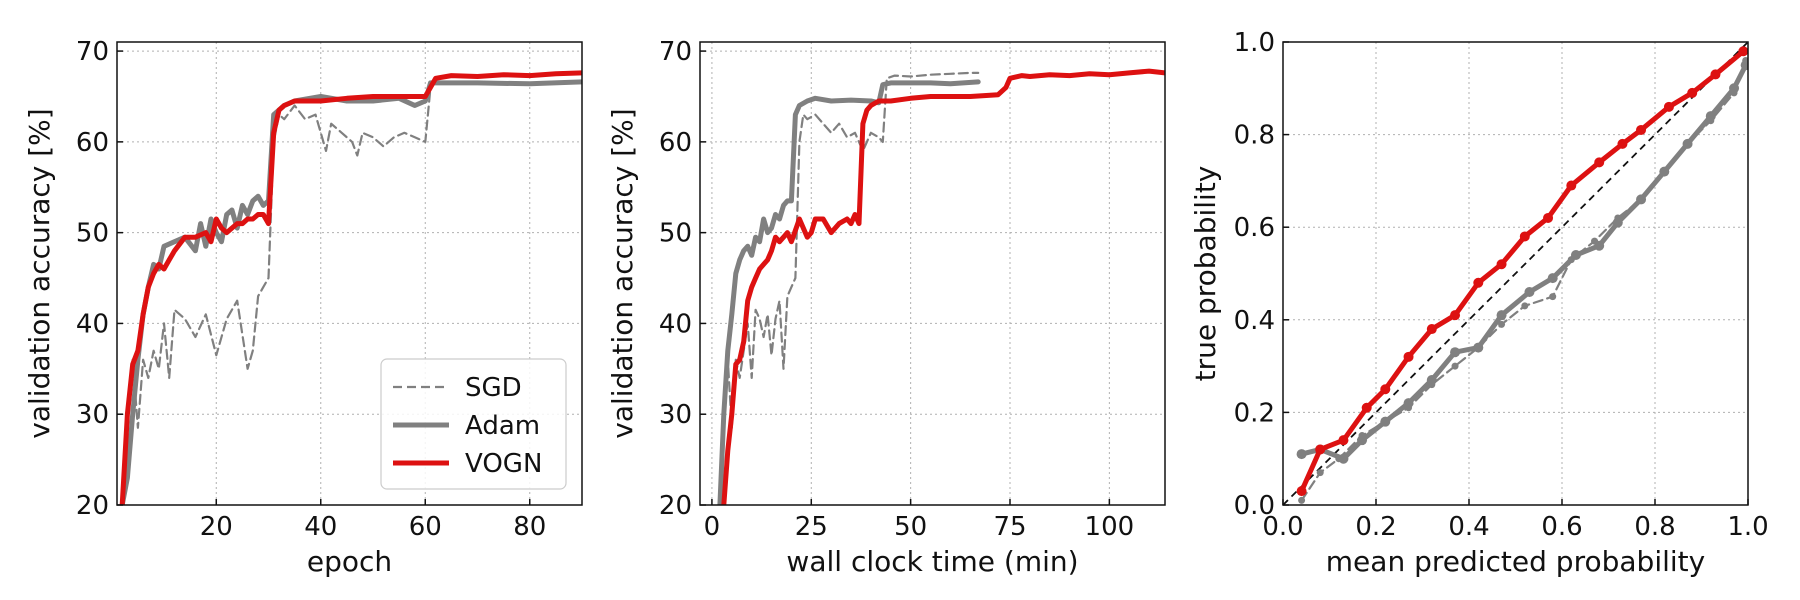  Describe the element at coordinates (1254, 321) in the screenshot. I see `y-tick-label: 0.4` at that location.